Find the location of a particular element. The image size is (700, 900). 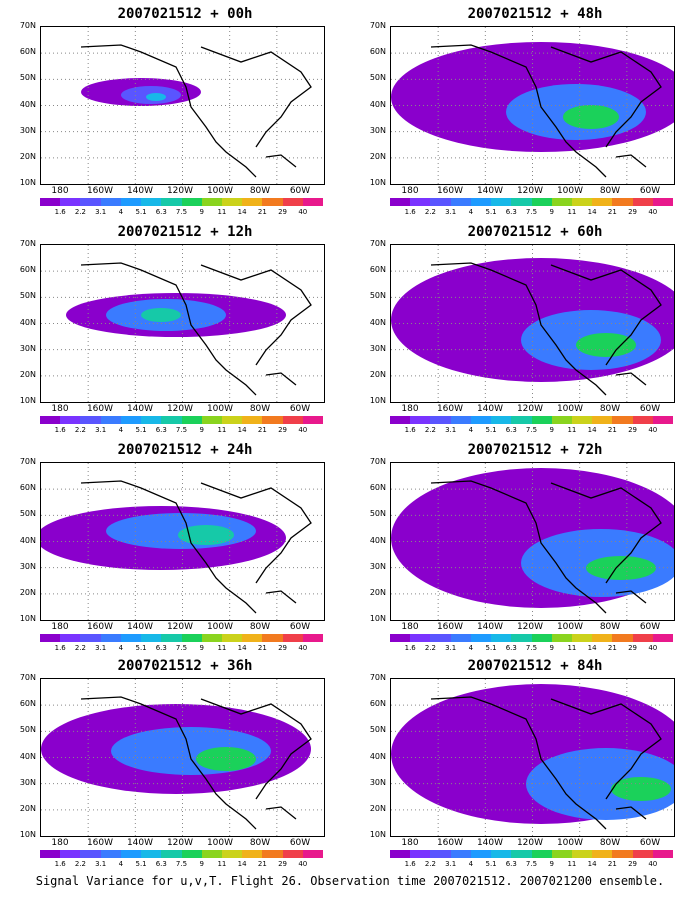

panel-title: 2007021512 + 12h is located at coordinates (185, 232).